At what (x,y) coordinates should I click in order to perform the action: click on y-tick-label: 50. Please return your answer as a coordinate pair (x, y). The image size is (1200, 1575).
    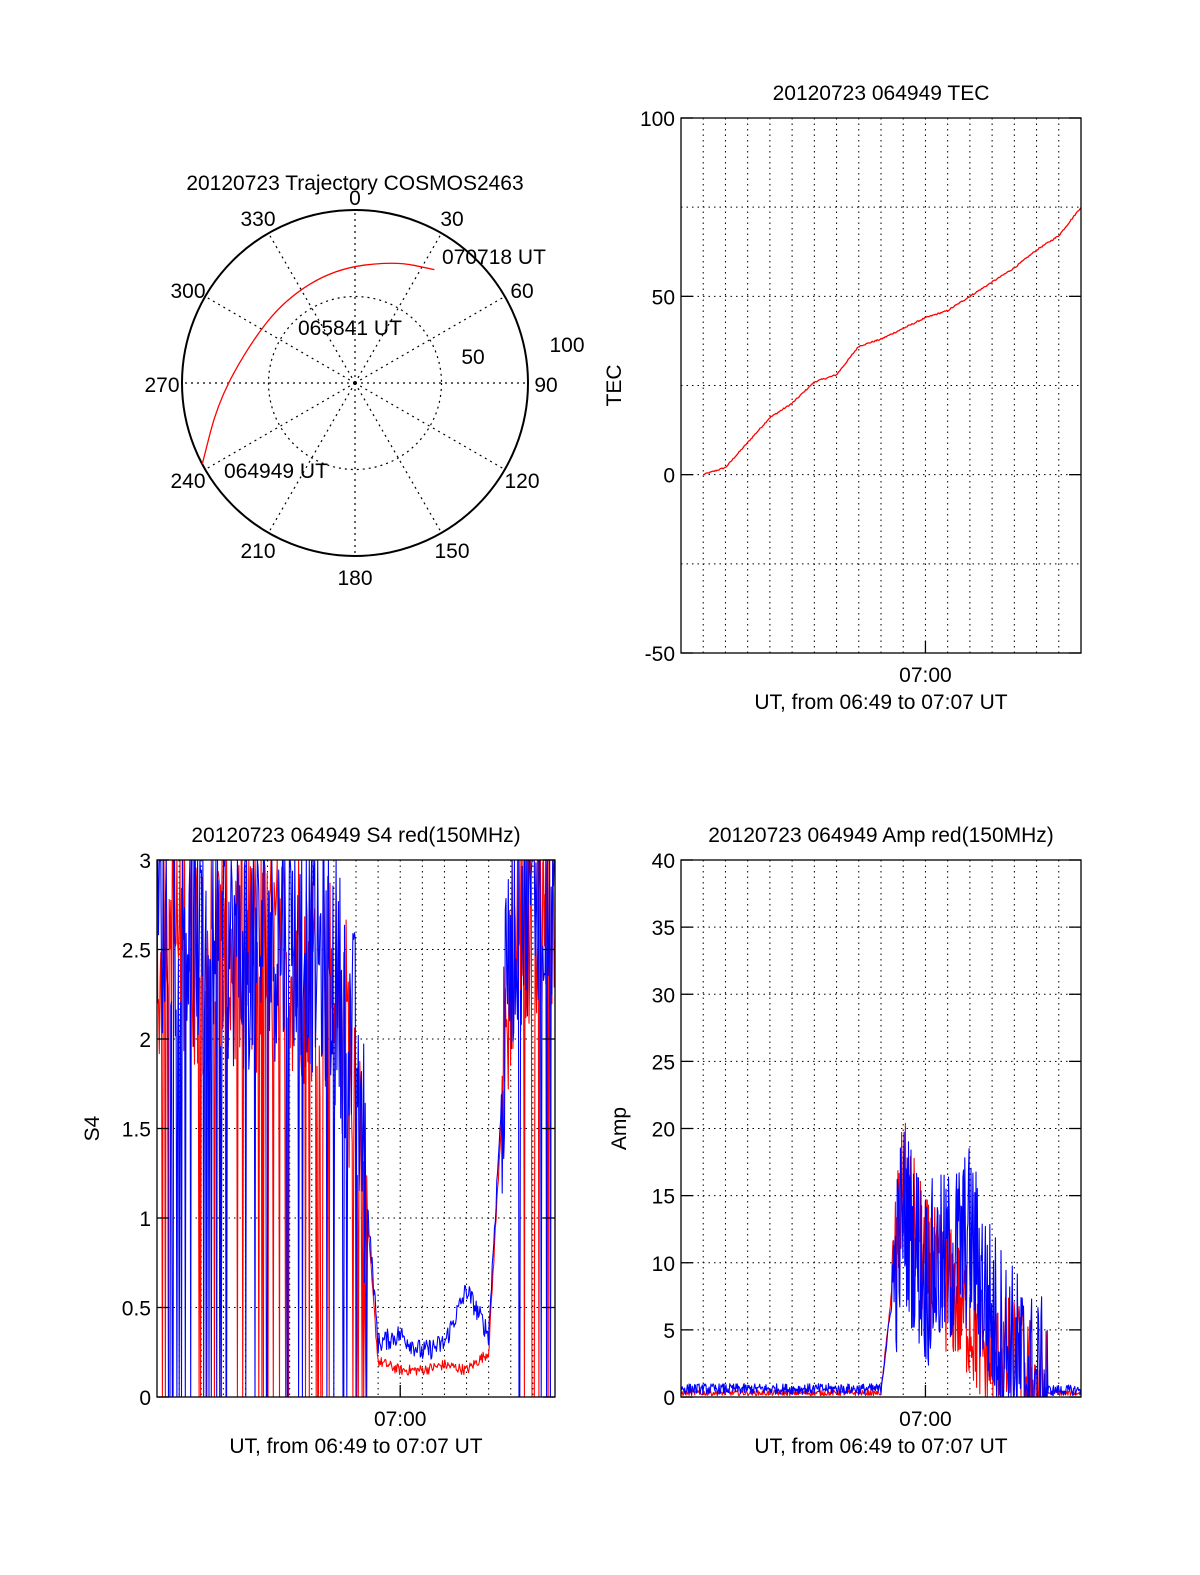
    Looking at the image, I should click on (663, 297).